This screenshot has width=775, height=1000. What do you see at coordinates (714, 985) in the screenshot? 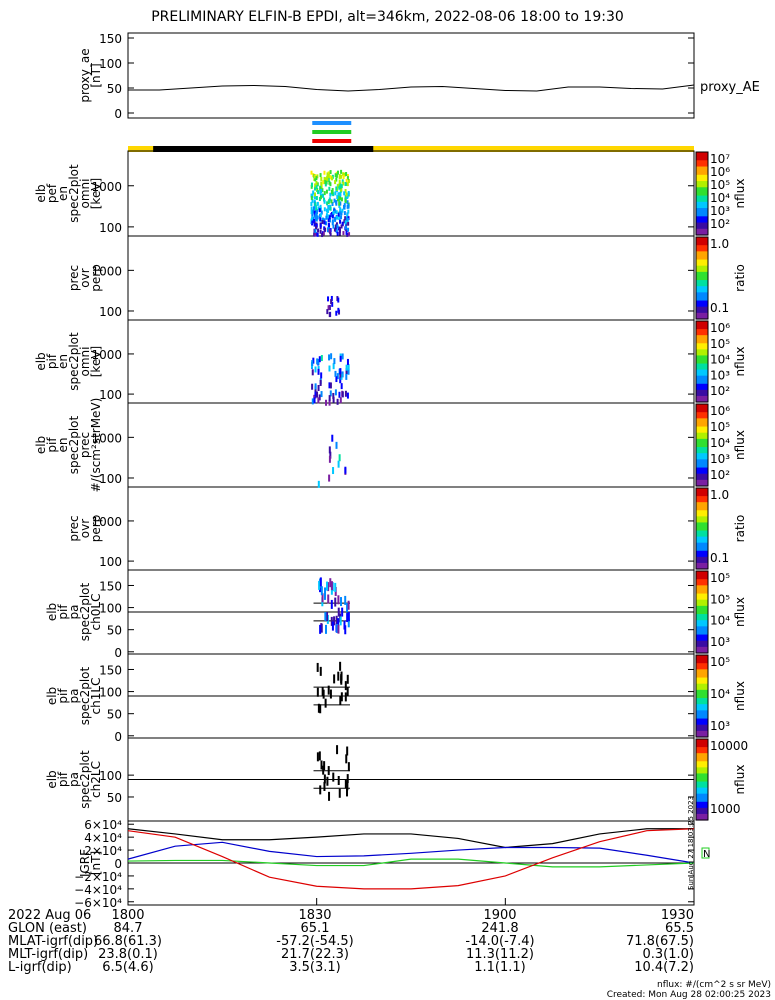
I see `units-note: nflux: #/(cm^2 s sr MeV)` at bounding box center [714, 985].